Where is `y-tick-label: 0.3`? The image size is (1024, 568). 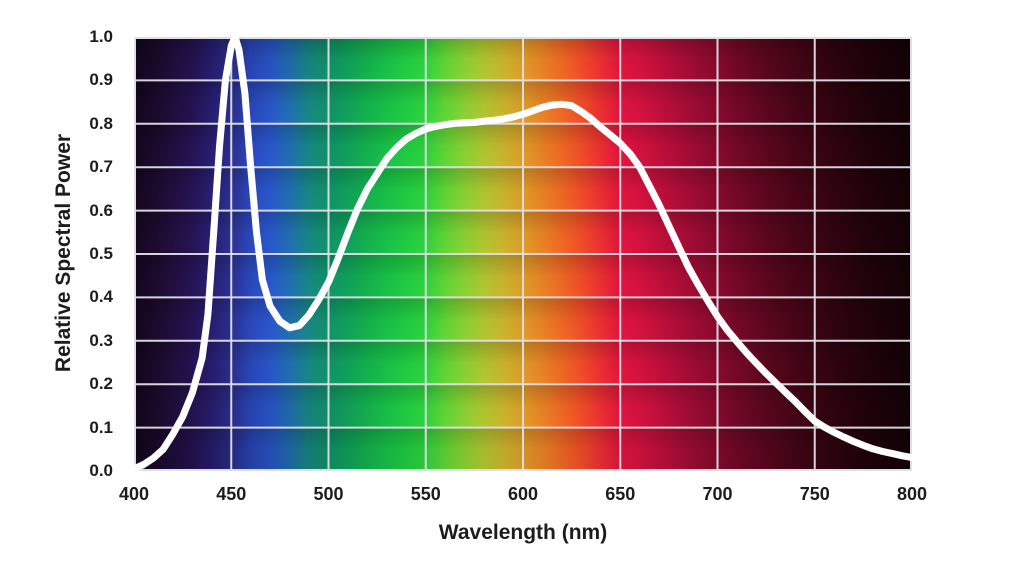
y-tick-label: 0.3 is located at coordinates (101, 340).